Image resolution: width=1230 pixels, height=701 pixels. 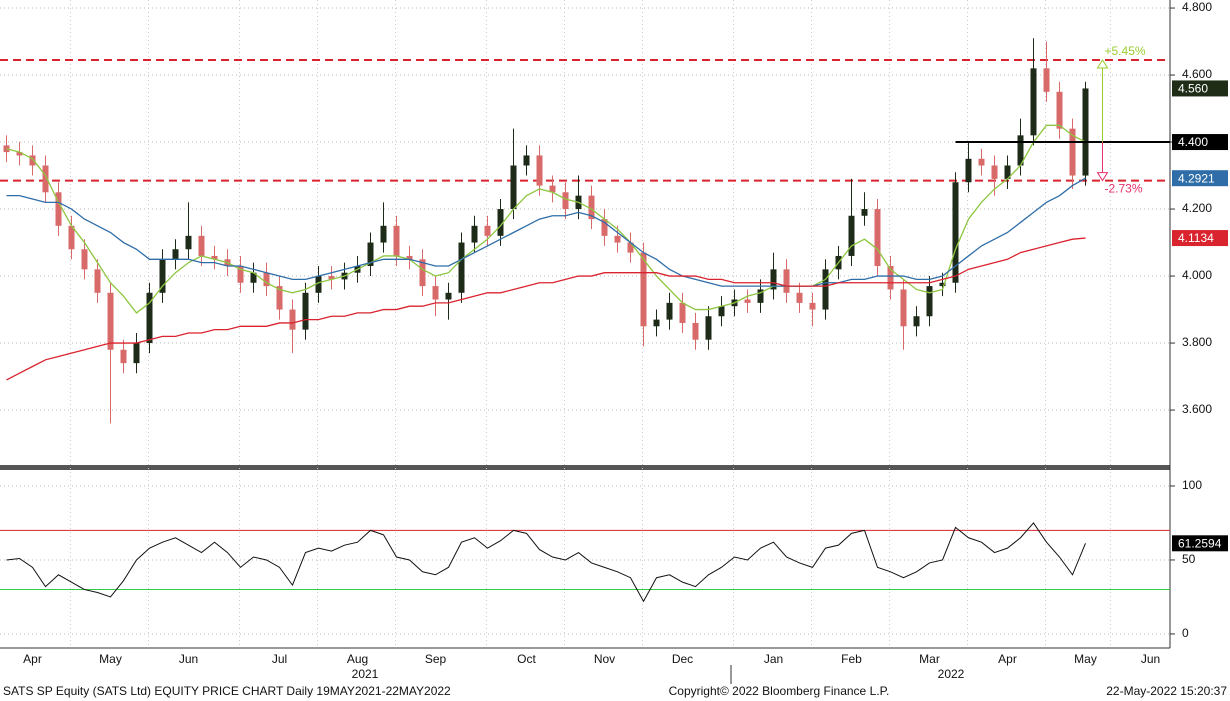 I want to click on footer-right: 22-May-2022 15:20:37, so click(x=1166, y=691).